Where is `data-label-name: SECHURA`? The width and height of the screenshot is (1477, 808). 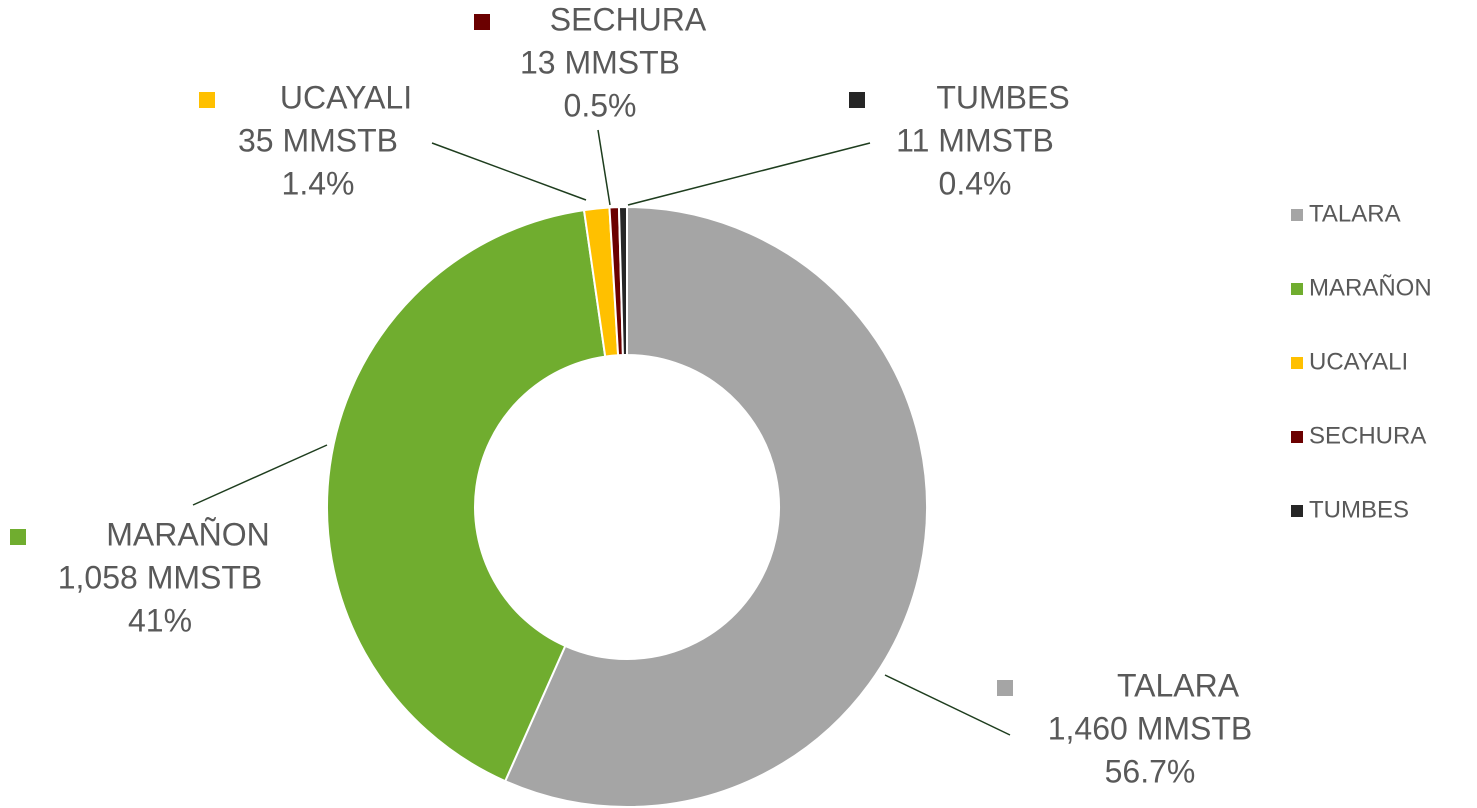
data-label-name: SECHURA is located at coordinates (628, 19).